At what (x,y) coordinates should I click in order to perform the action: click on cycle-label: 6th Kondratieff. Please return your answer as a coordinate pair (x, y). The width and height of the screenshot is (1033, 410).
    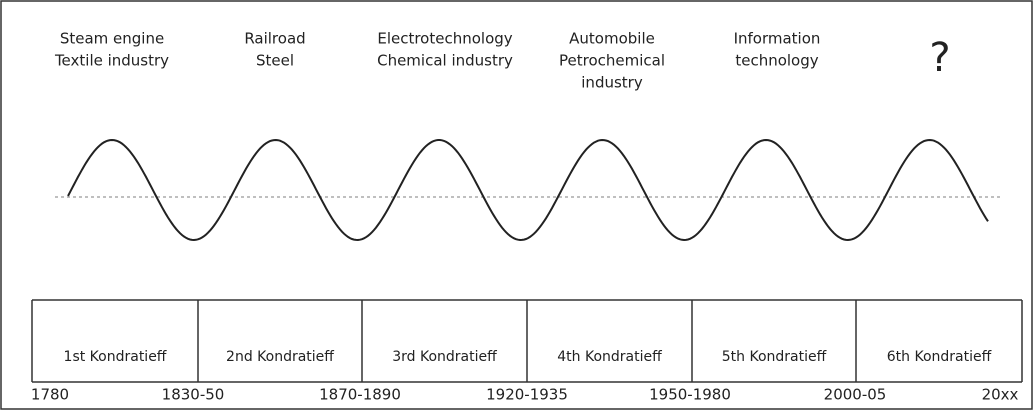
    Looking at the image, I should click on (939, 357).